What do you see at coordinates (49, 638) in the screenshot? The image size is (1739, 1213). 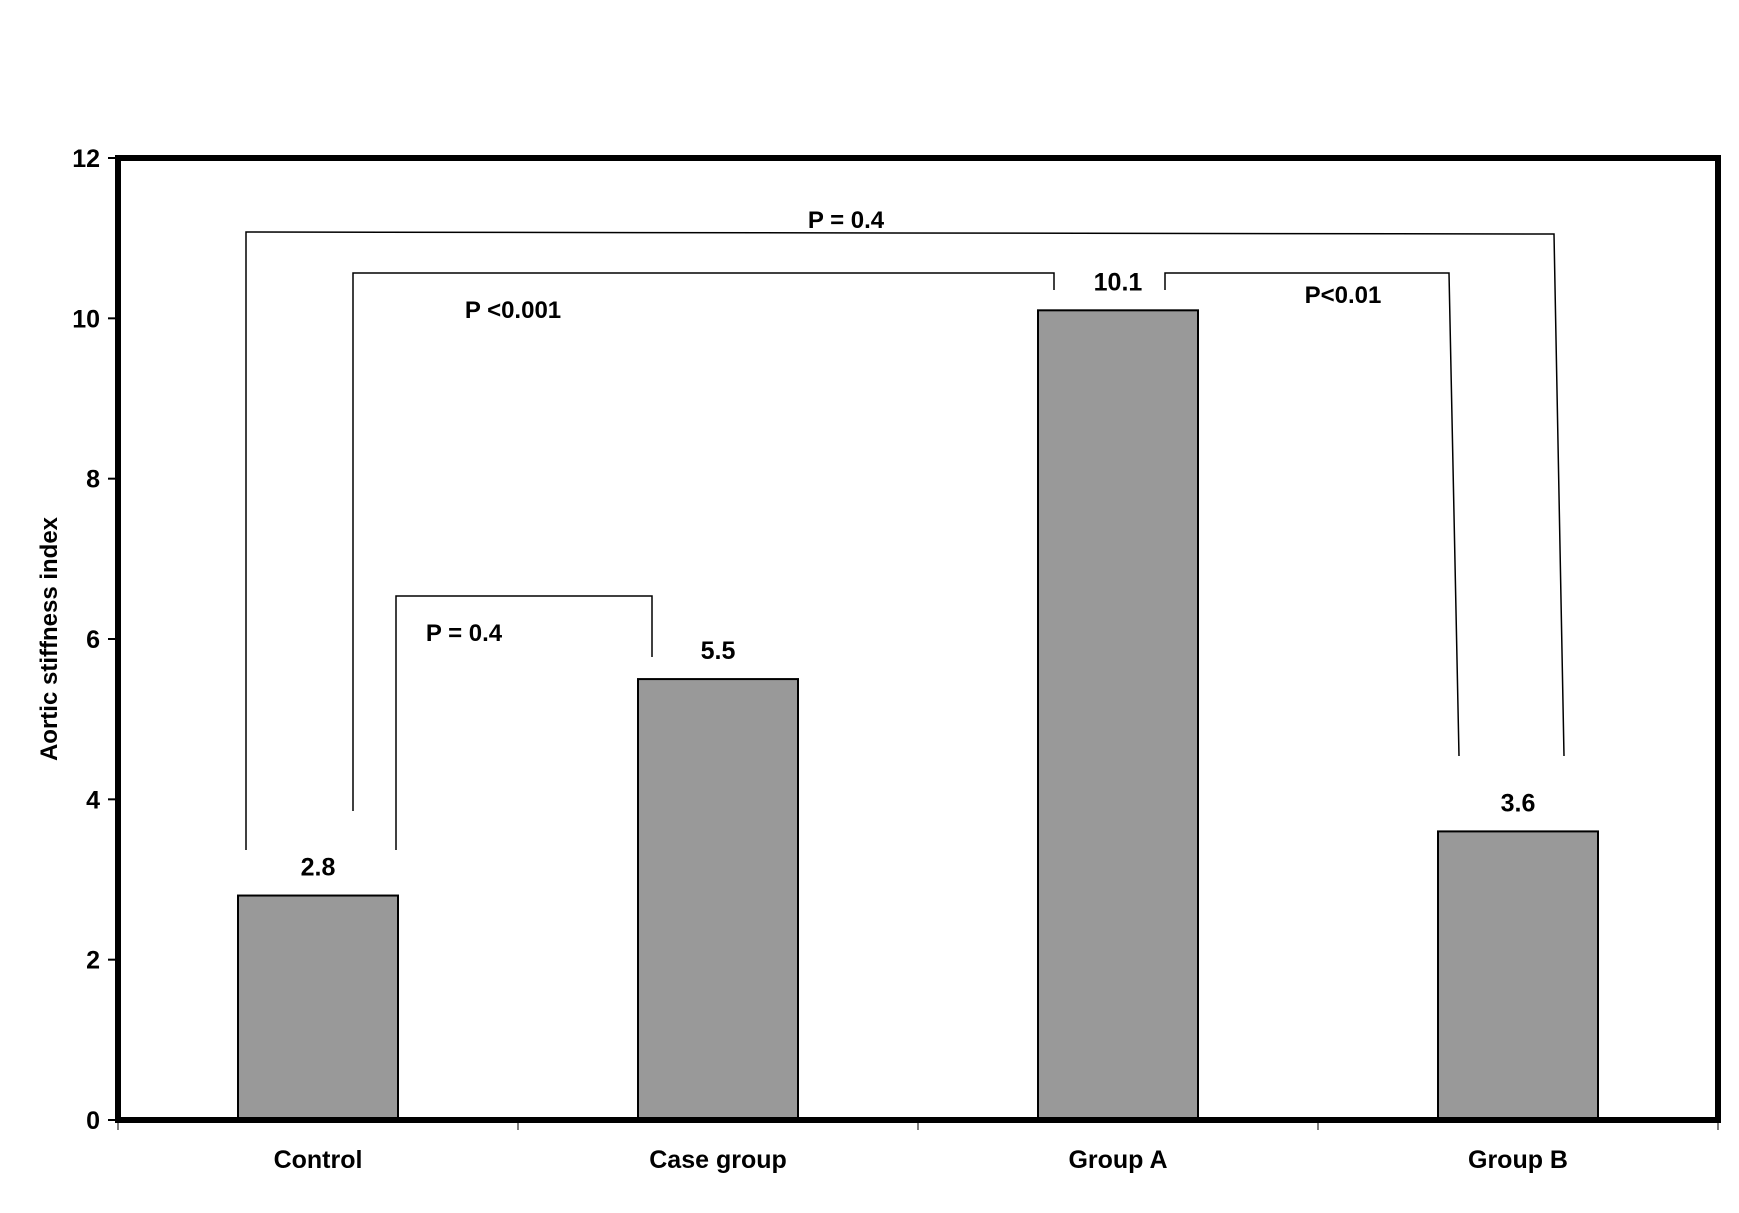 I see `y-axis-title: Aortic stiffness index` at bounding box center [49, 638].